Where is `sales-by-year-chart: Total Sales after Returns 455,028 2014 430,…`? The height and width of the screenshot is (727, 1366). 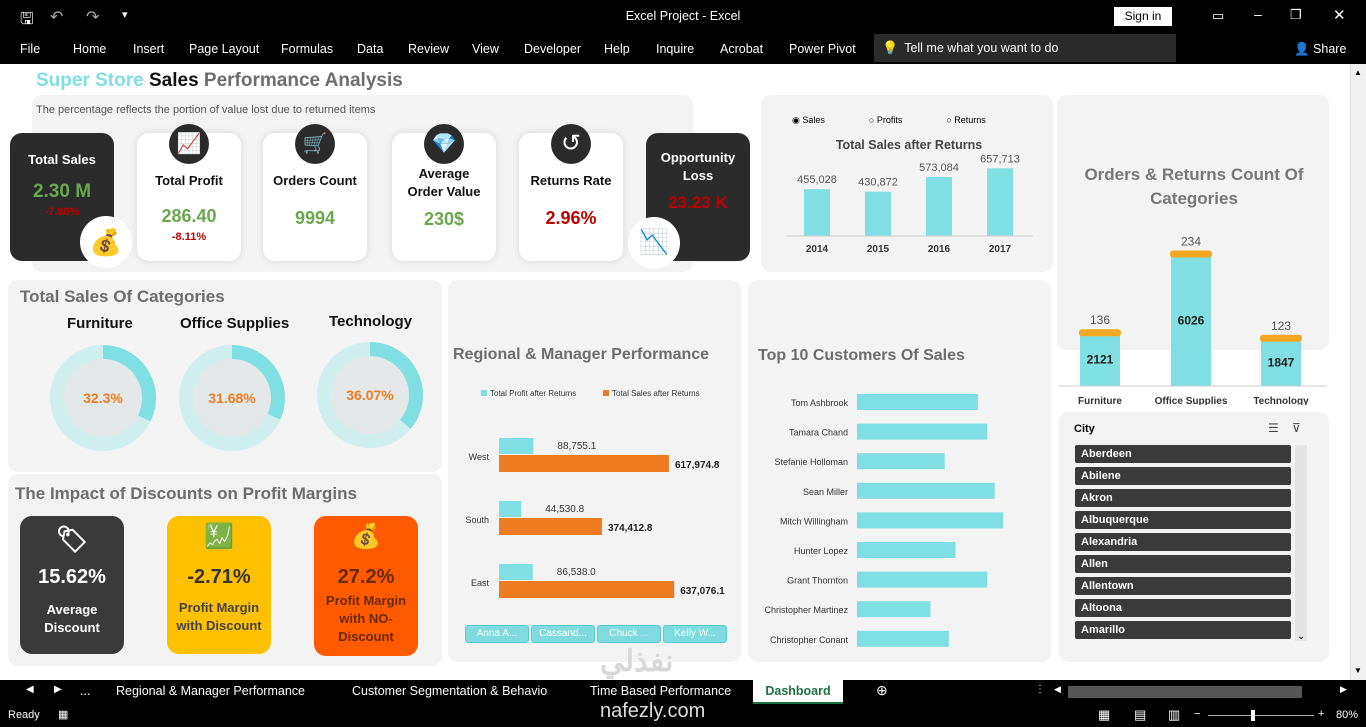
sales-by-year-chart: Total Sales after Returns 455,028 2014 430,… is located at coordinates (910, 196).